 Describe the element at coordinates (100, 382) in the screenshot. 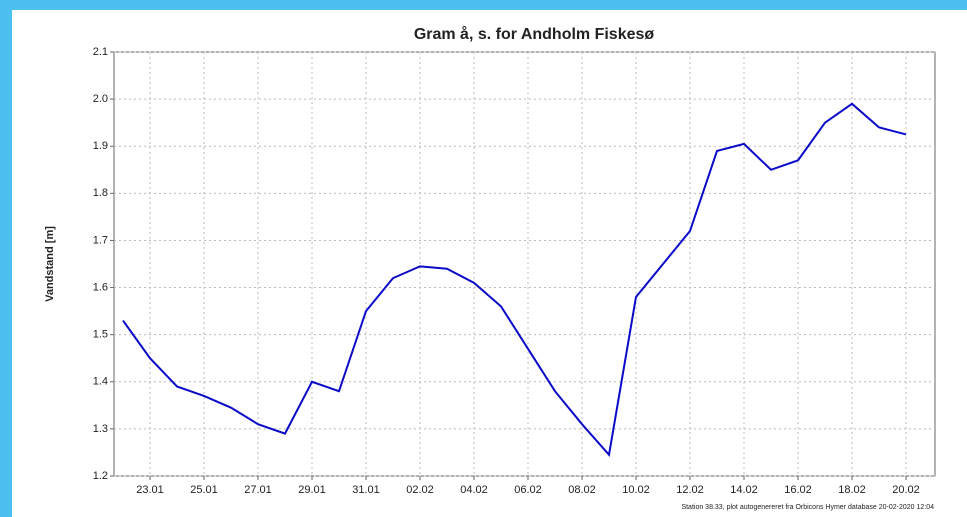

I see `y-tick-label: 1.4` at that location.